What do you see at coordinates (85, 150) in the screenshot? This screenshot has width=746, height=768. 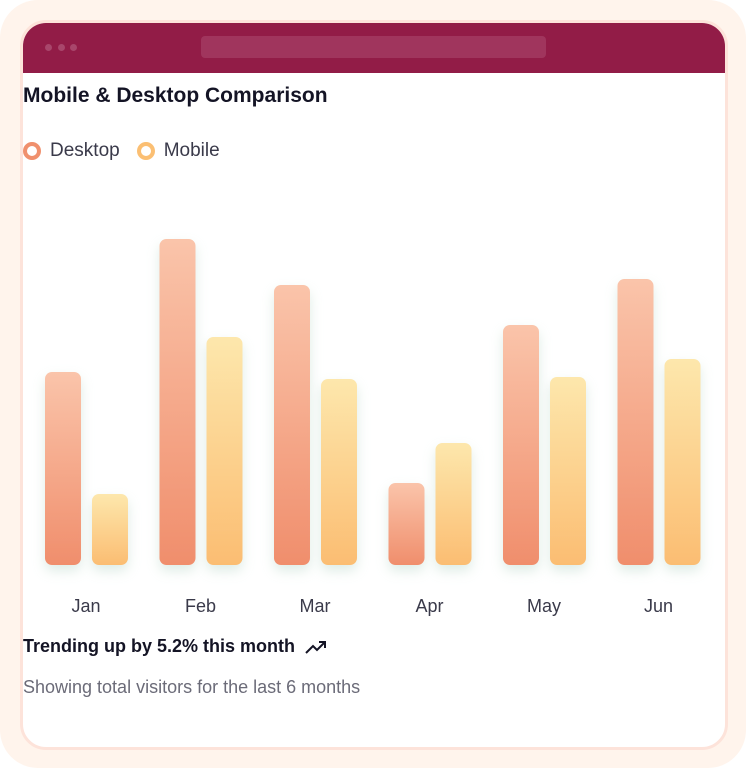 I see `legend-label: Desktop` at bounding box center [85, 150].